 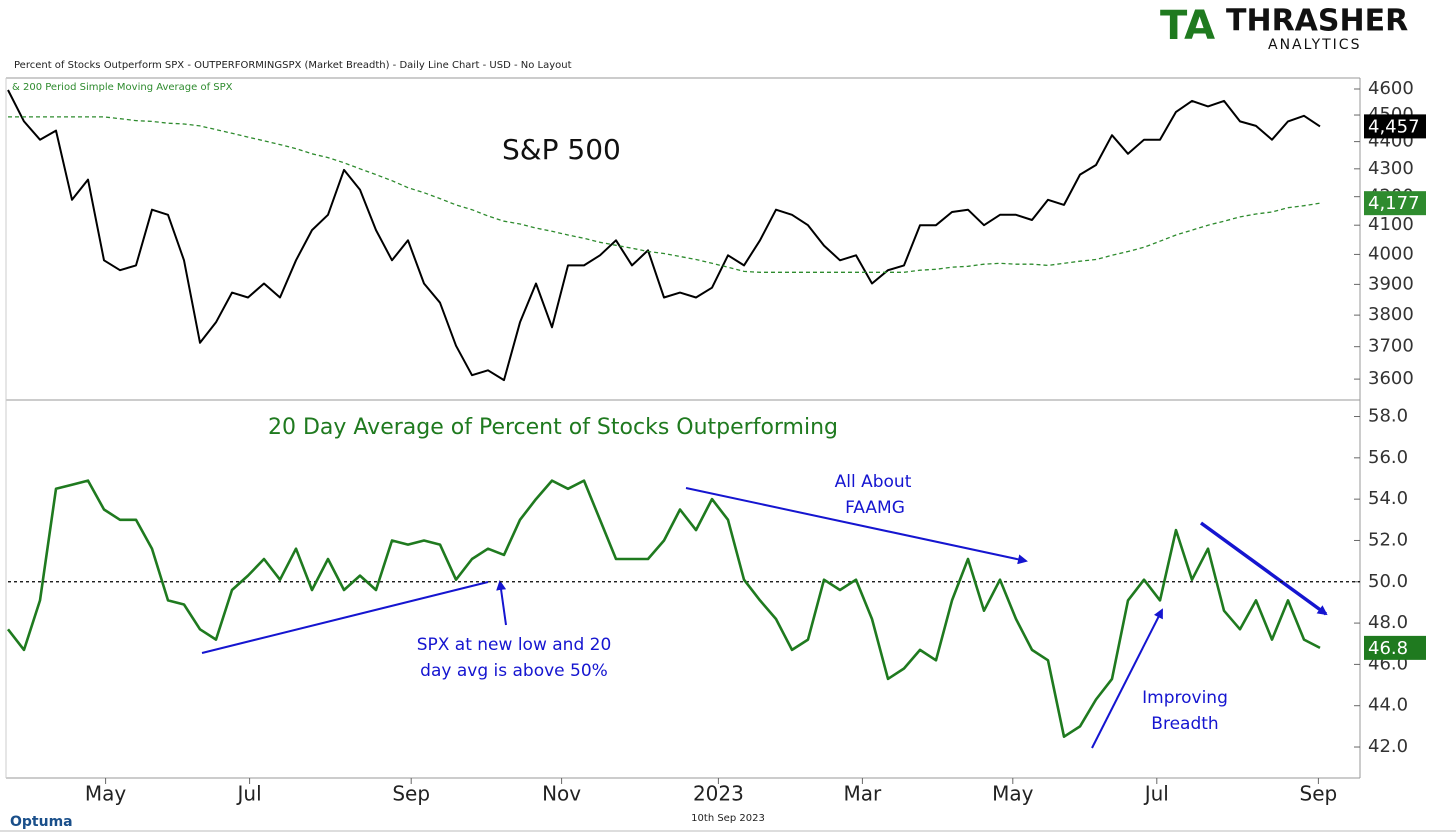 What do you see at coordinates (1391, 283) in the screenshot?
I see `y-tick-label: 3900` at bounding box center [1391, 283].